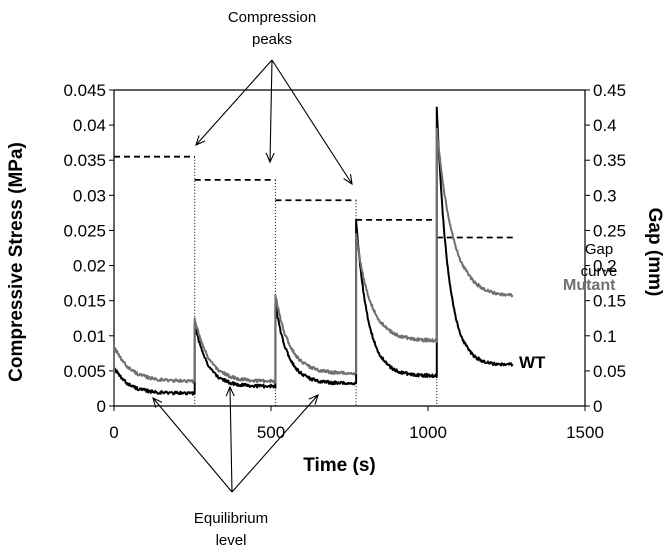  What do you see at coordinates (609, 371) in the screenshot?
I see `y-right-tick-label: 0.05` at bounding box center [609, 371].